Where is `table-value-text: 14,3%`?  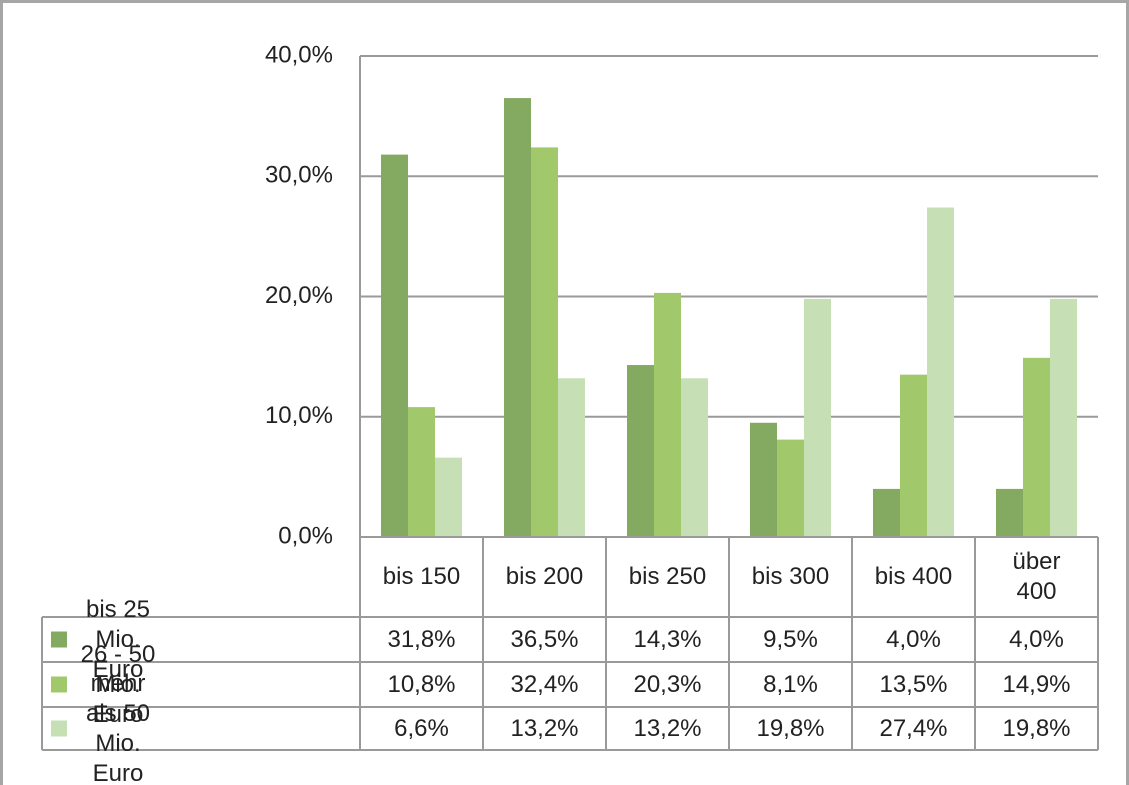
table-value-text: 14,3% is located at coordinates (667, 639).